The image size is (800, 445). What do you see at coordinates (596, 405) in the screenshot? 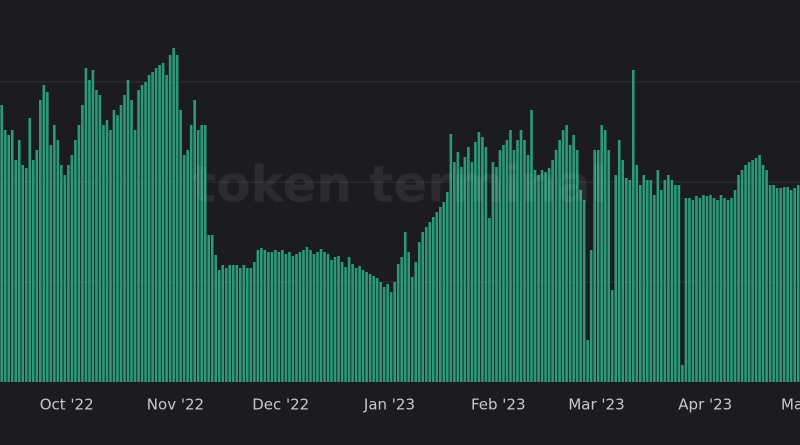
I see `x-tick-label: Mar '23` at bounding box center [596, 405].